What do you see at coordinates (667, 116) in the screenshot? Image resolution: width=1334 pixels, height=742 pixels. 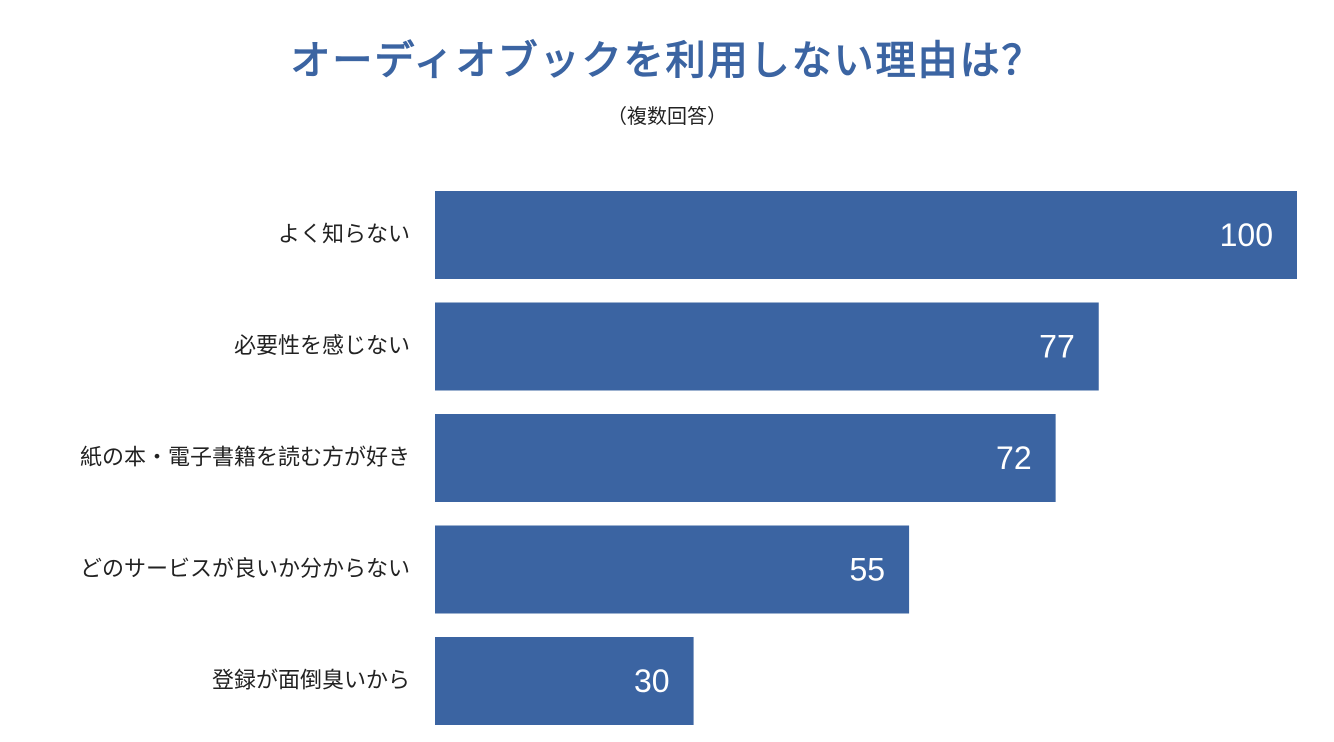 I see `chart-subtitle: （複数回答）` at bounding box center [667, 116].